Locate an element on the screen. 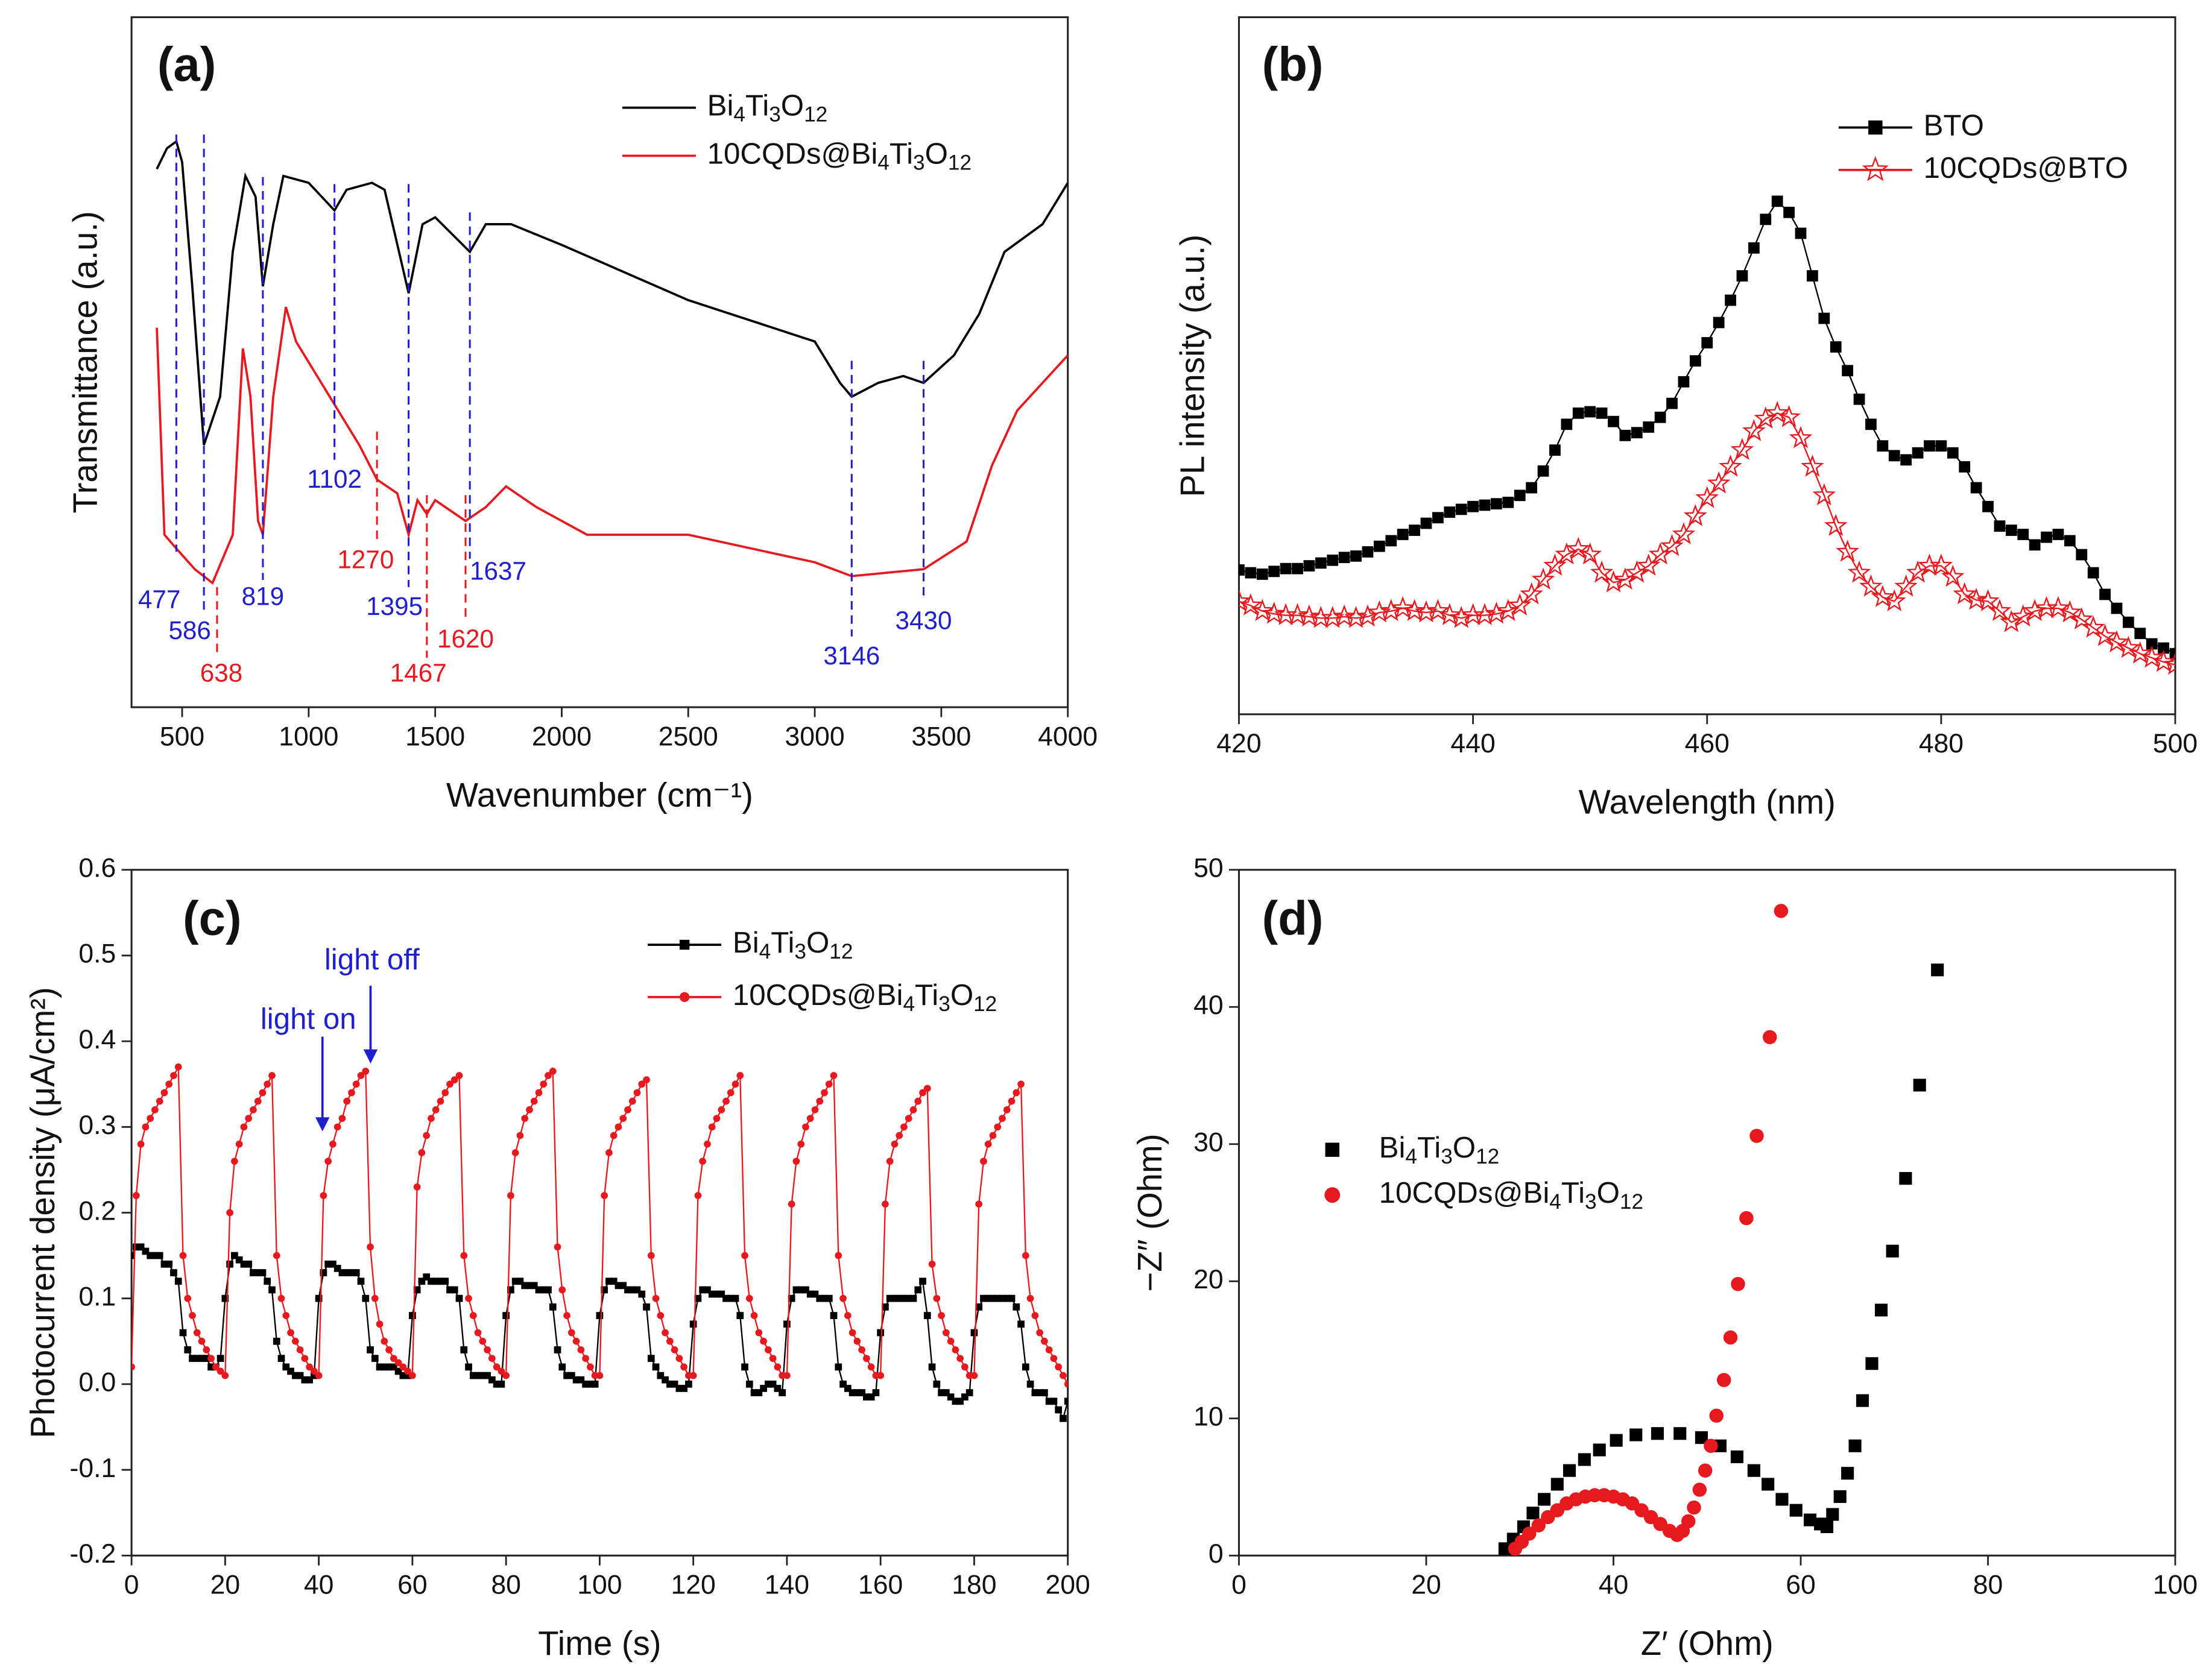 This screenshot has height=1676, width=2212. y-tick-label: 0.1 is located at coordinates (97, 1296).